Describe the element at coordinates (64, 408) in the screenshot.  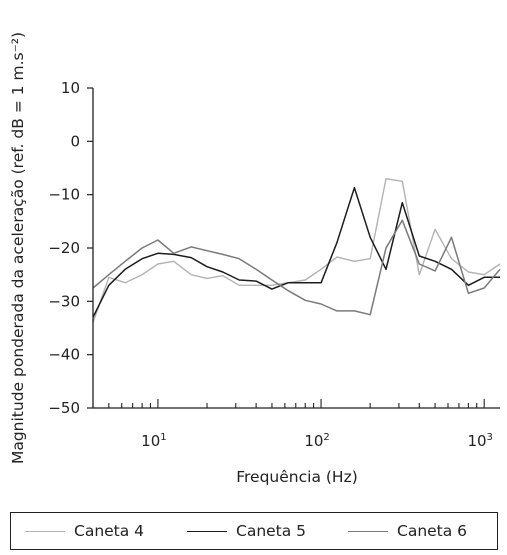
I see `y-tick-label: −50` at that location.